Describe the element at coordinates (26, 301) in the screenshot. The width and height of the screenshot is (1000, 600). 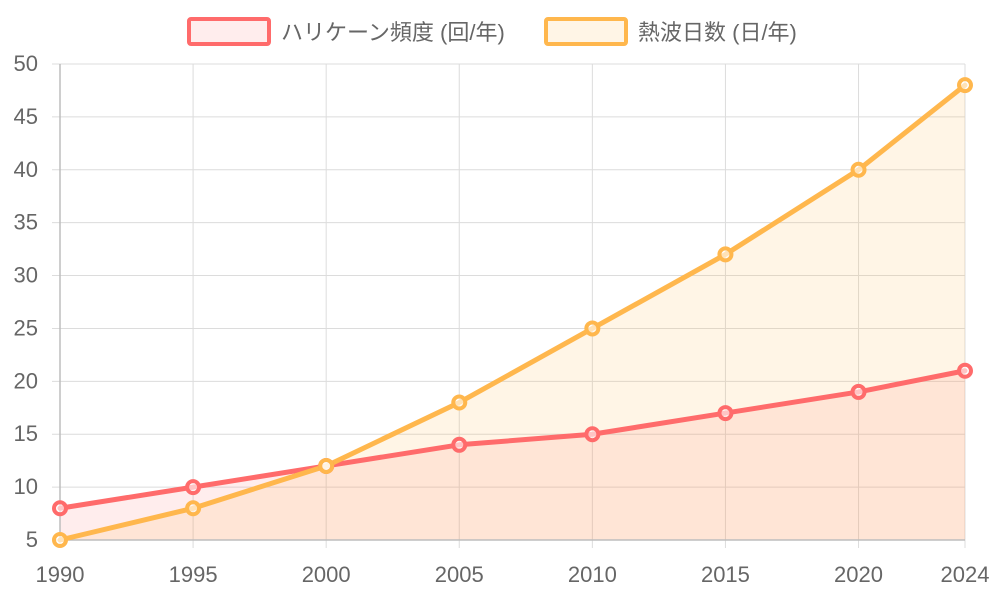
I see `y-axis-ticks: 5 10 15 20 25 30 35 40 45 50` at that location.